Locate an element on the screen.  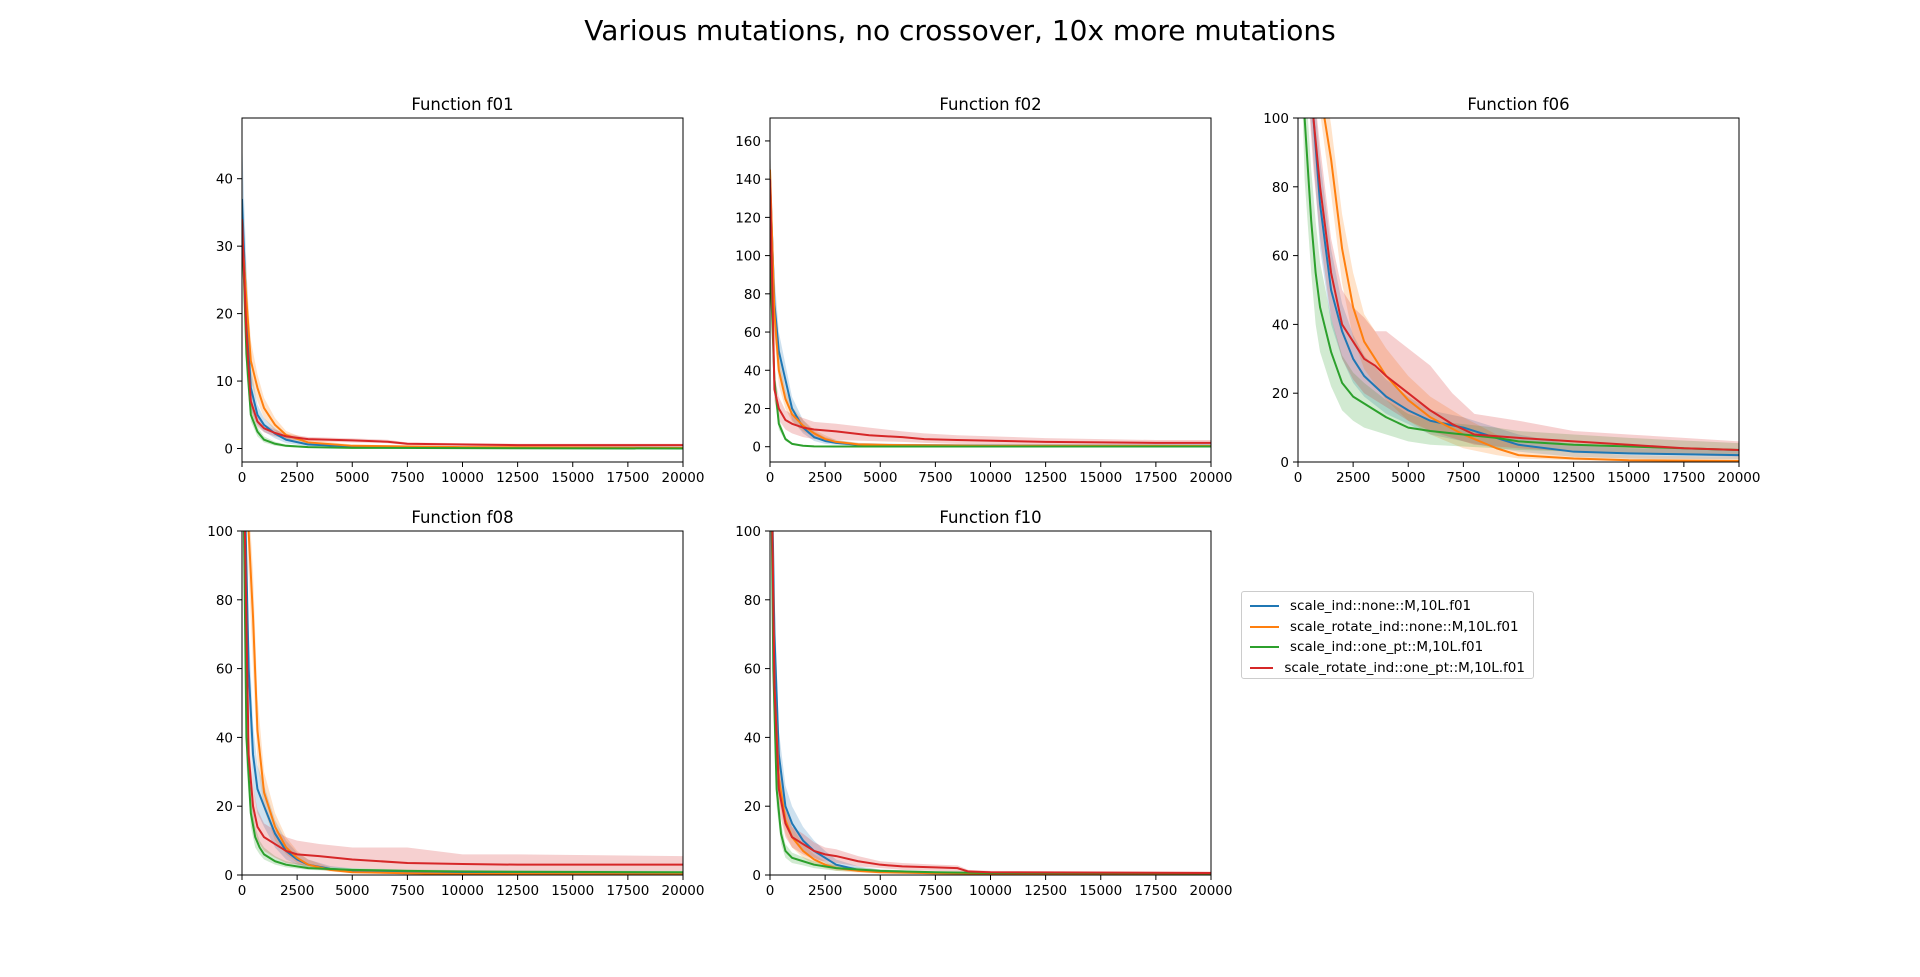
y-tick-label: 140 is located at coordinates (748, 180).